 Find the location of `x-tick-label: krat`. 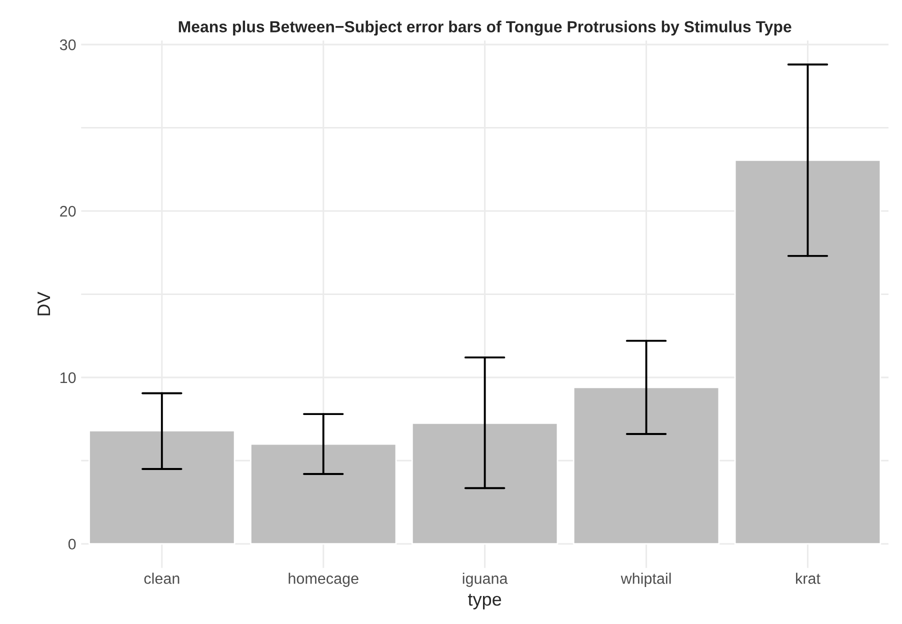

x-tick-label: krat is located at coordinates (808, 578).